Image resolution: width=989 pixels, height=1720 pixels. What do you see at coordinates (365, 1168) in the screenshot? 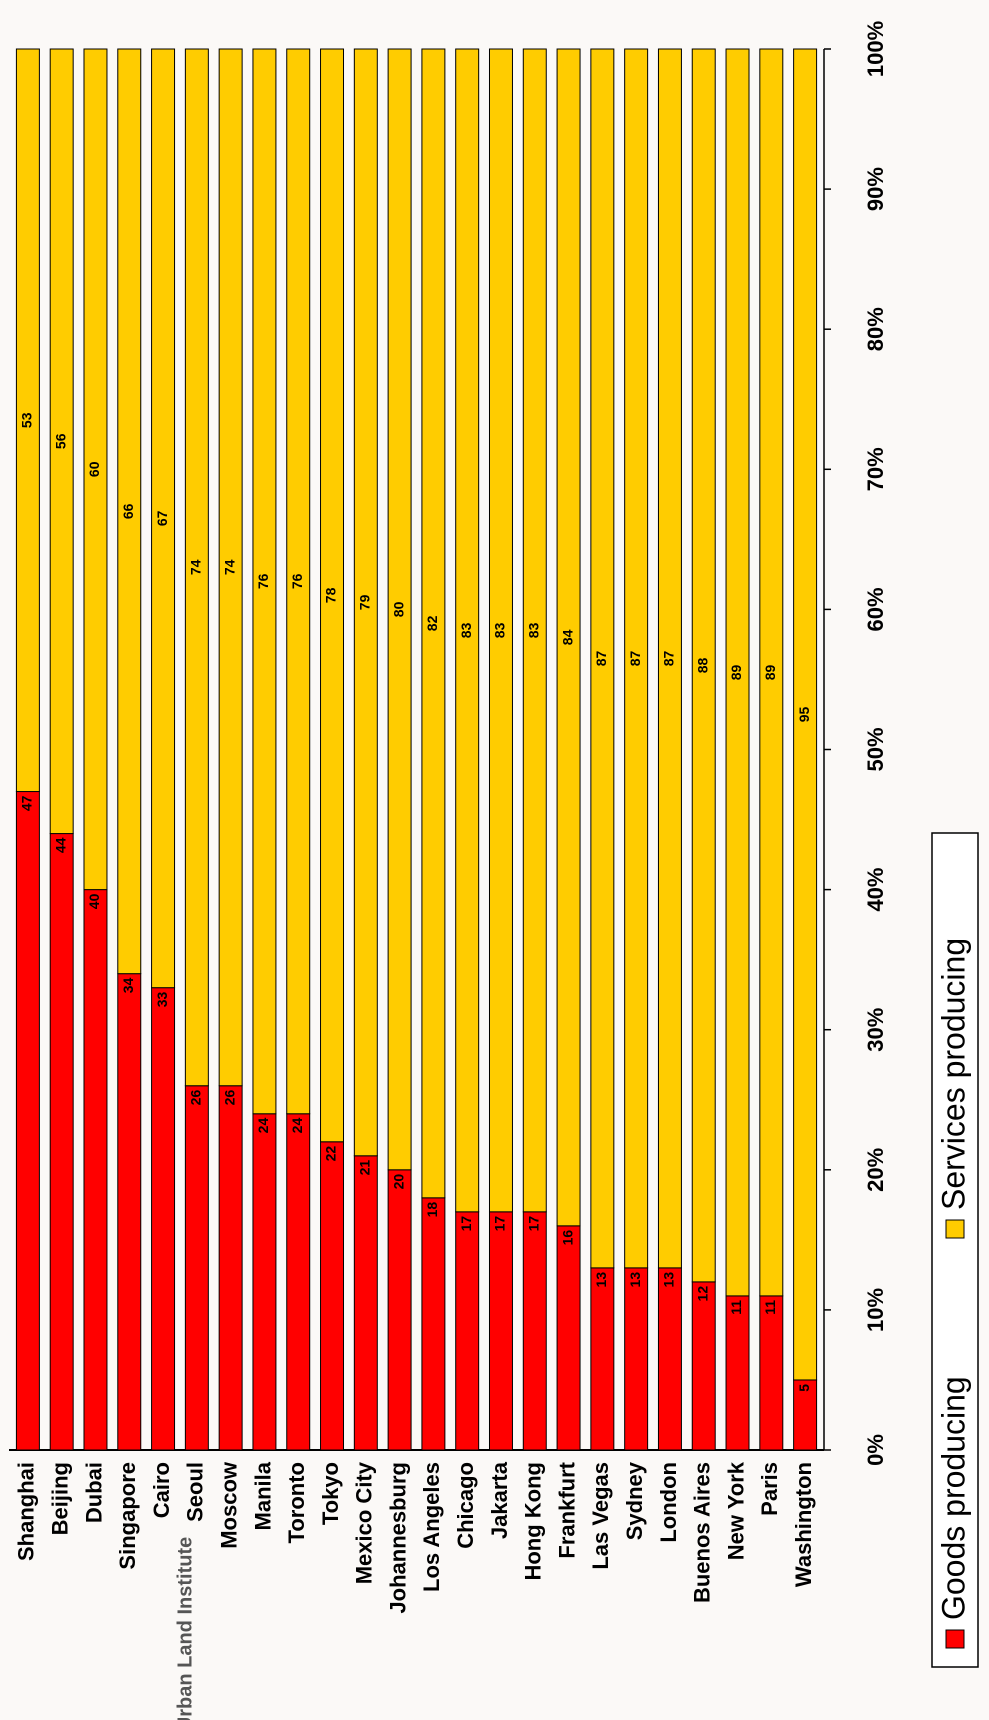
I see `value-label: 21` at bounding box center [365, 1168].